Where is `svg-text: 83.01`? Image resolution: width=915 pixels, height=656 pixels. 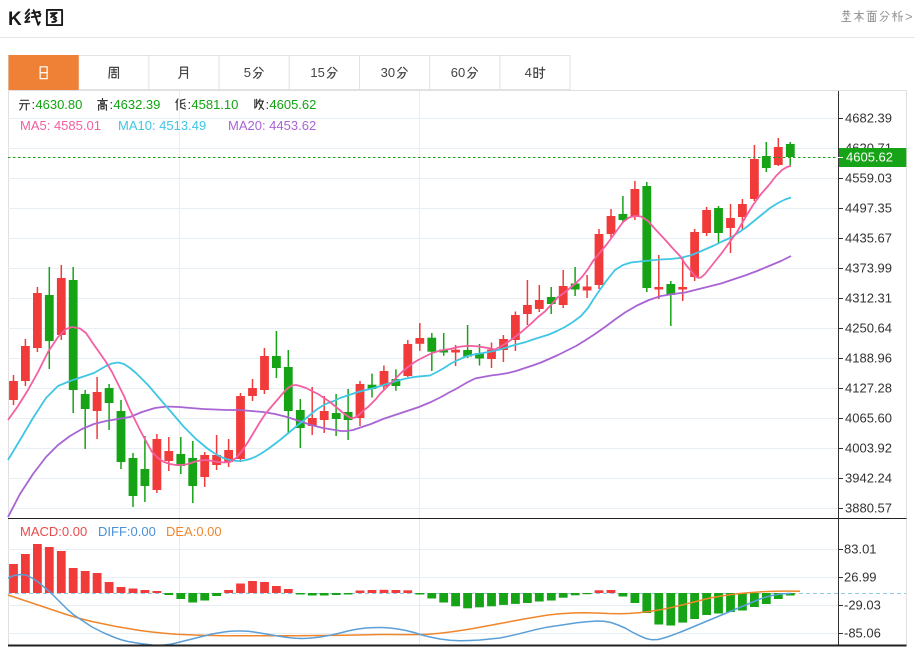
svg-text: 83.01 is located at coordinates (860, 549).